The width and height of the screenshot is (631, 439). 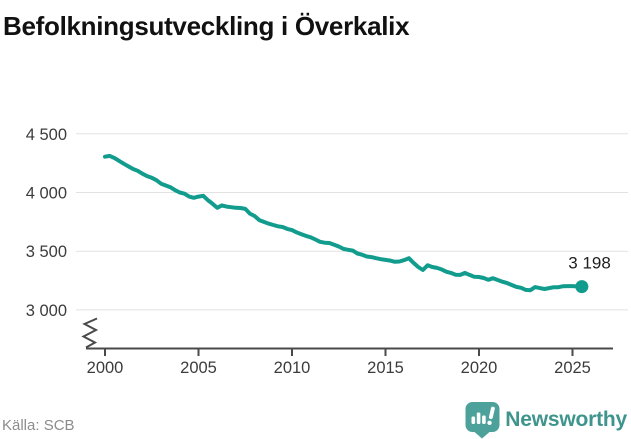 I want to click on x-tick-label: 2020, so click(x=479, y=368).